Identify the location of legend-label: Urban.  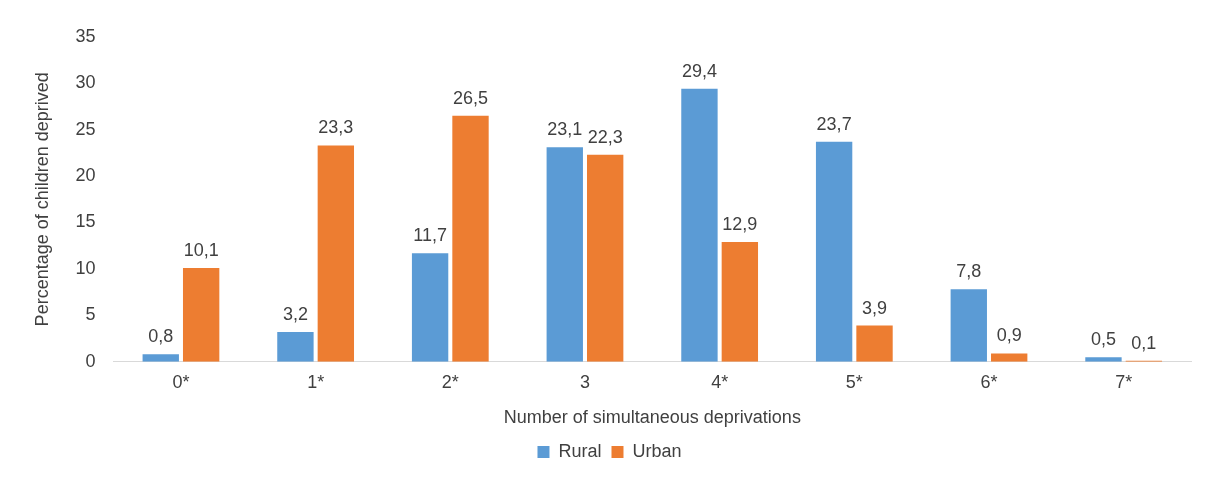
(657, 450).